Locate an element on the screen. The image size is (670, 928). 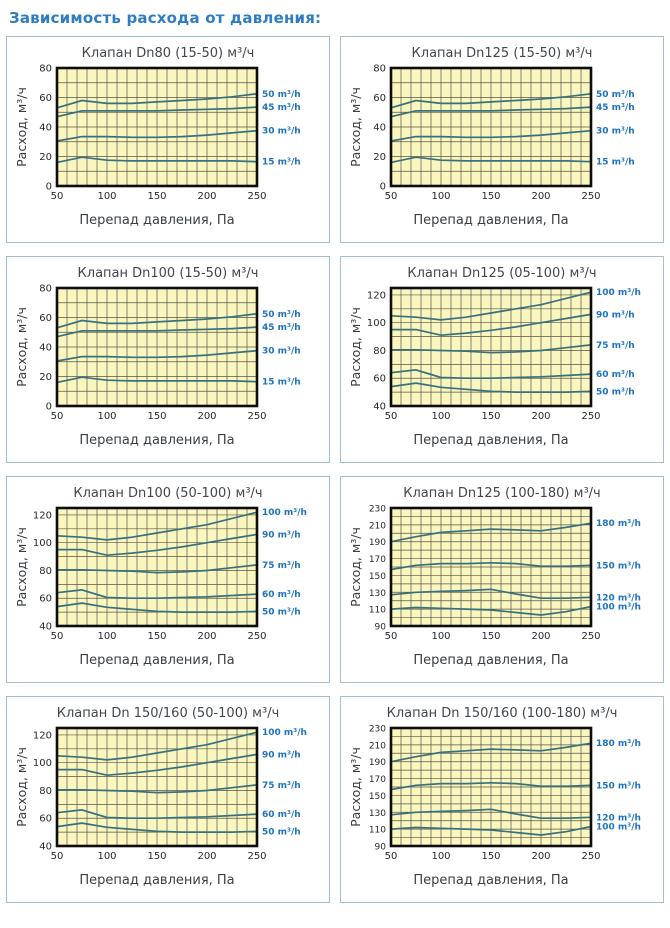
chart-title: Клапан Dn 150/160 (100-180) м³/ч is located at coordinates (502, 713).